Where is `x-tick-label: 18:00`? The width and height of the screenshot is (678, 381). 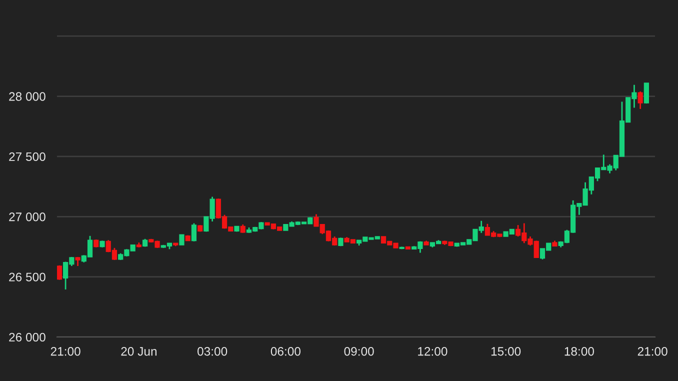 x-tick-label: 18:00 is located at coordinates (579, 351).